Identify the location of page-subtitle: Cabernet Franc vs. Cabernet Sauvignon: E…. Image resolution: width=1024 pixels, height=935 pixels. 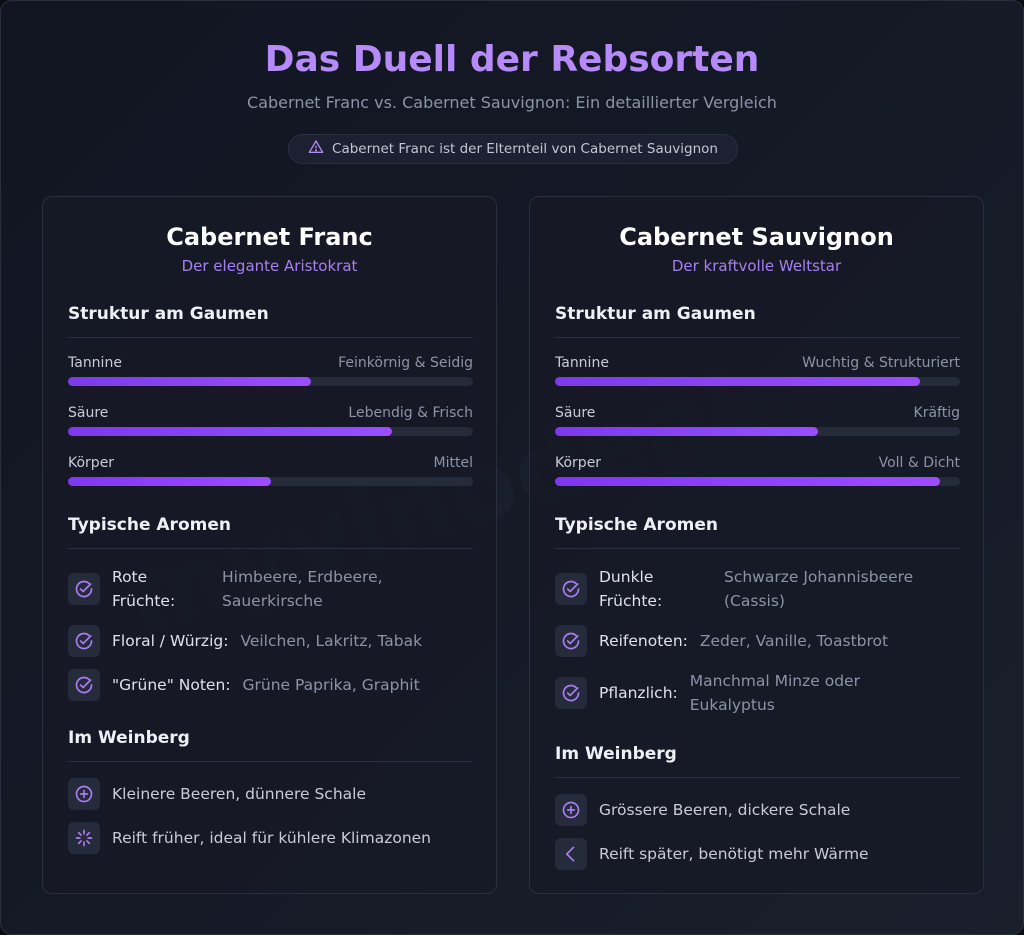
(512, 102).